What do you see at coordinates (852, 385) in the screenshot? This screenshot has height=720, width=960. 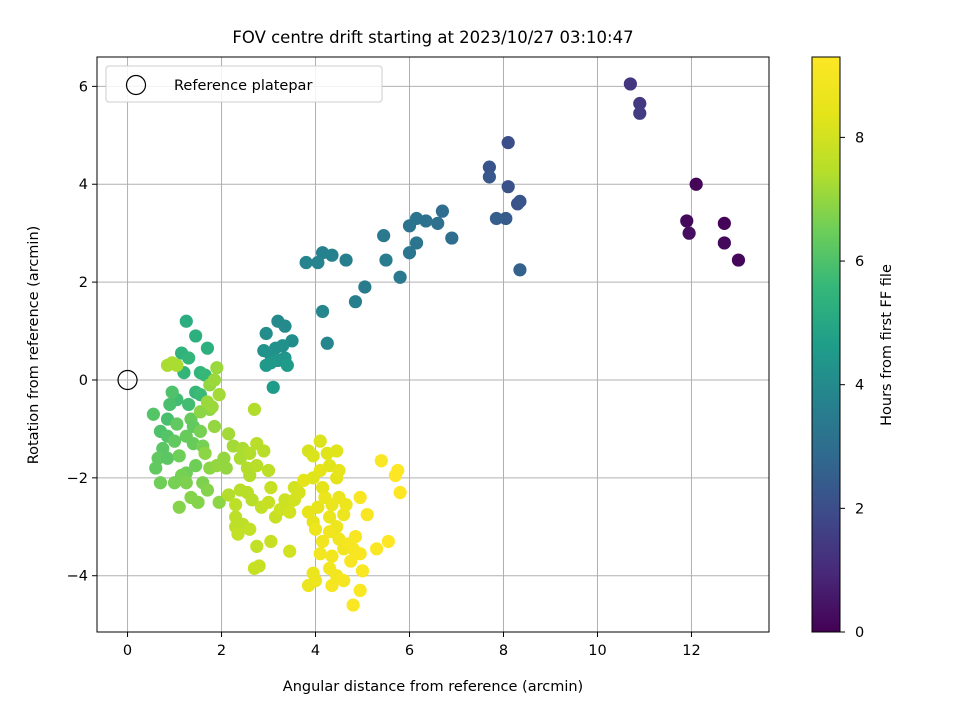 I see `colorbar-ticks: 0 2 4 6 8` at bounding box center [852, 385].